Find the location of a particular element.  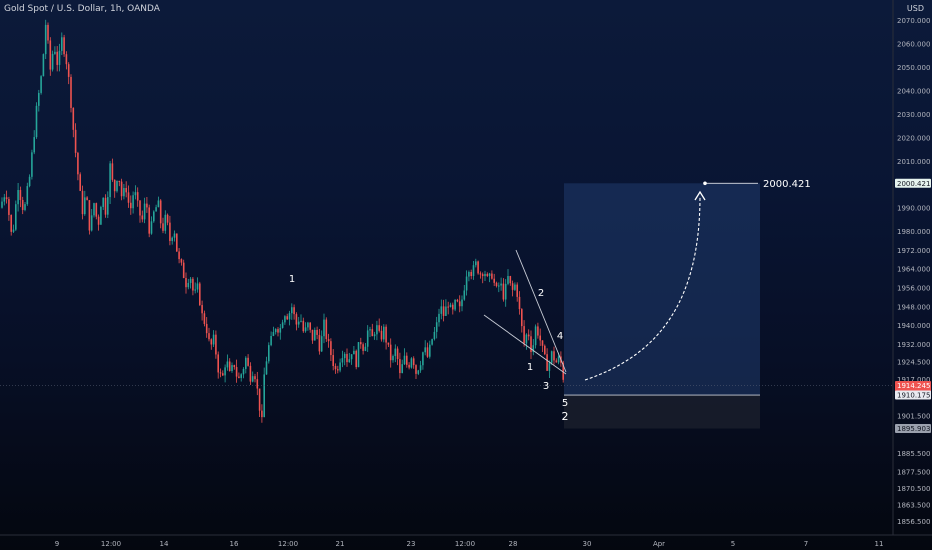

x-tick-label: 21 is located at coordinates (340, 544).